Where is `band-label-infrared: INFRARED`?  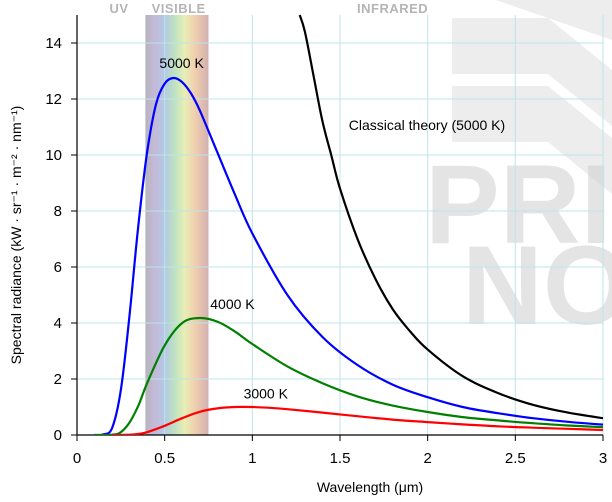 band-label-infrared: INFRARED is located at coordinates (392, 8).